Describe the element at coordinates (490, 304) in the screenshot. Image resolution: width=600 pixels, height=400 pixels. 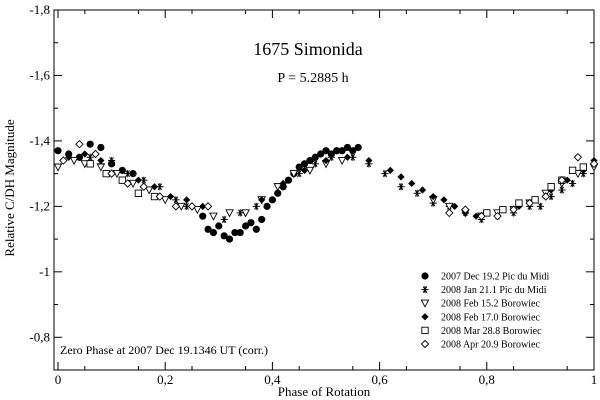
I see `legend-label-3: 2008 Feb 15.2 Borowiec` at that location.